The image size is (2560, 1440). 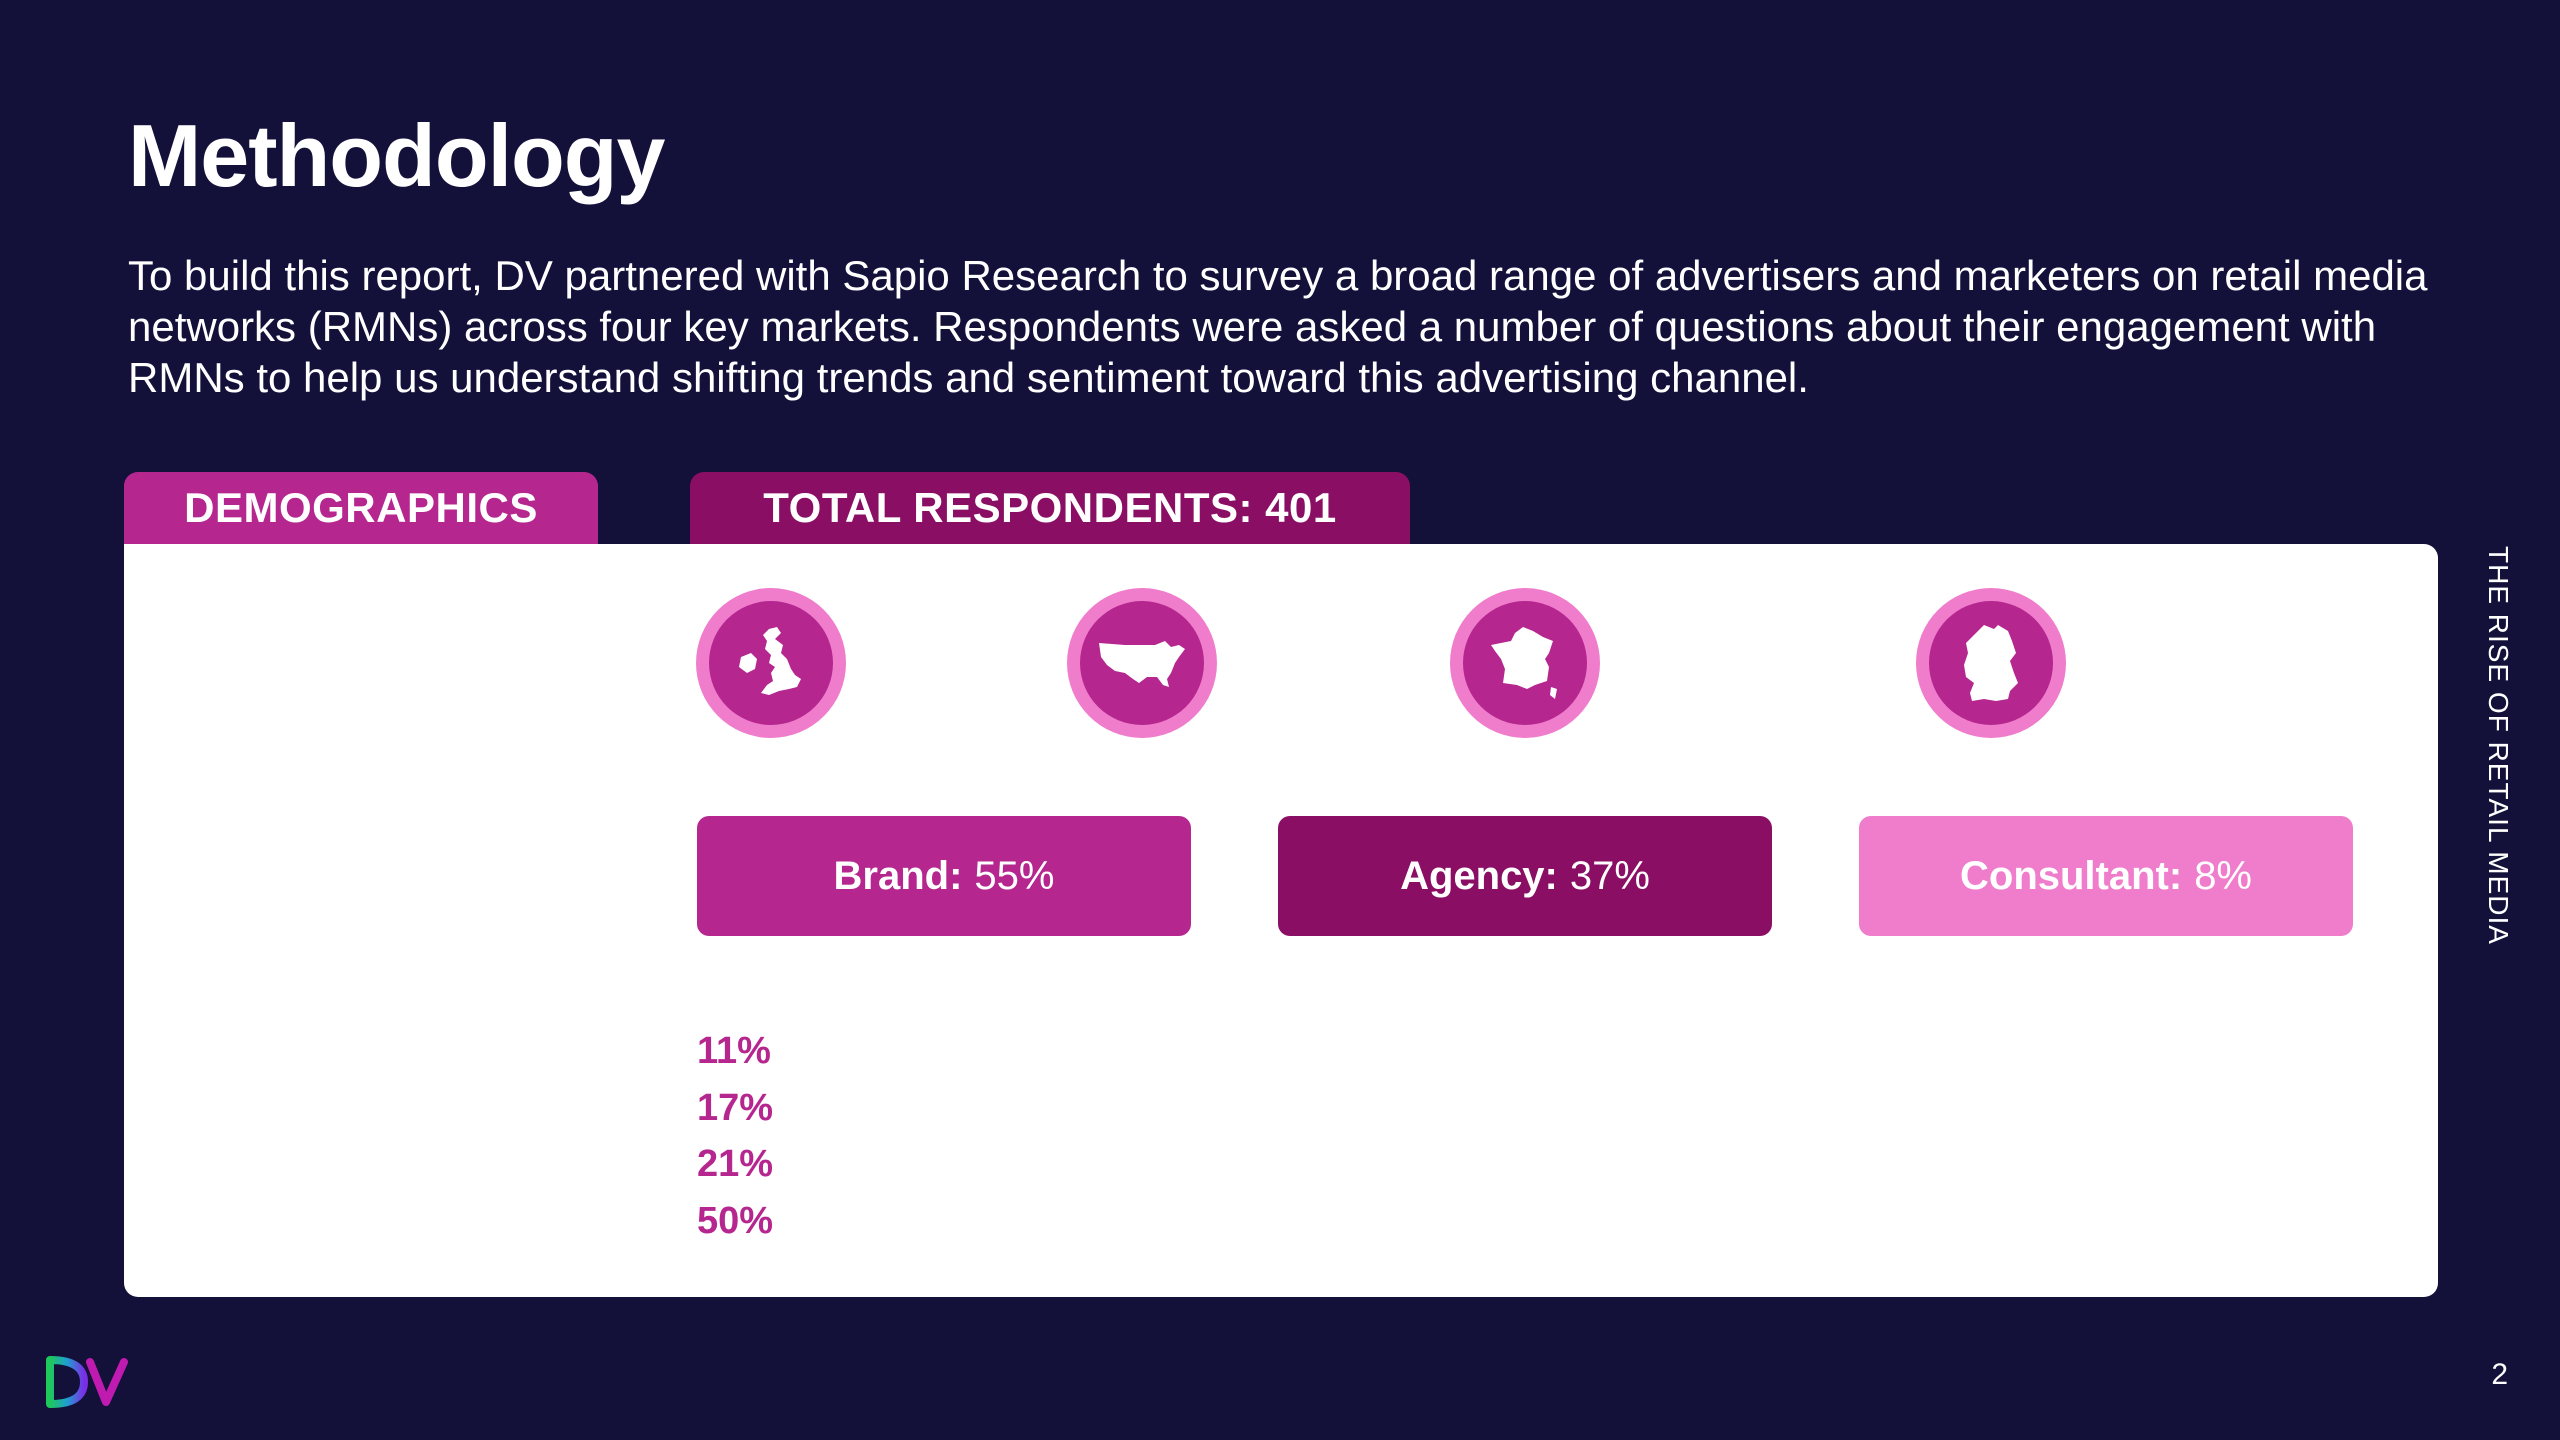 I want to click on germany-map-icon, so click(x=1991, y=663).